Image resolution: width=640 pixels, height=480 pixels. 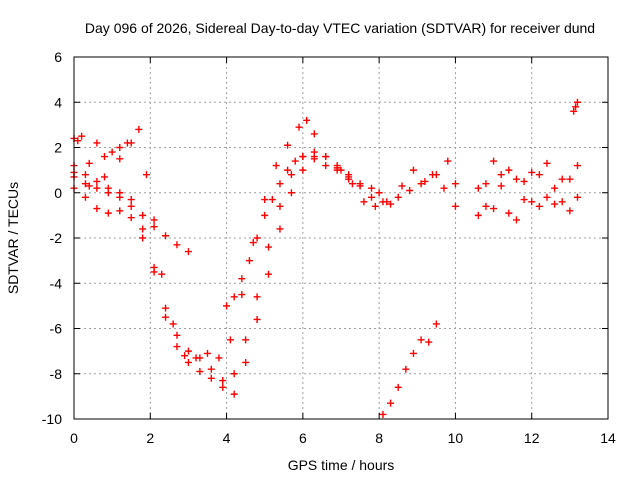 I want to click on x-tick-label: 0, so click(x=74, y=438).